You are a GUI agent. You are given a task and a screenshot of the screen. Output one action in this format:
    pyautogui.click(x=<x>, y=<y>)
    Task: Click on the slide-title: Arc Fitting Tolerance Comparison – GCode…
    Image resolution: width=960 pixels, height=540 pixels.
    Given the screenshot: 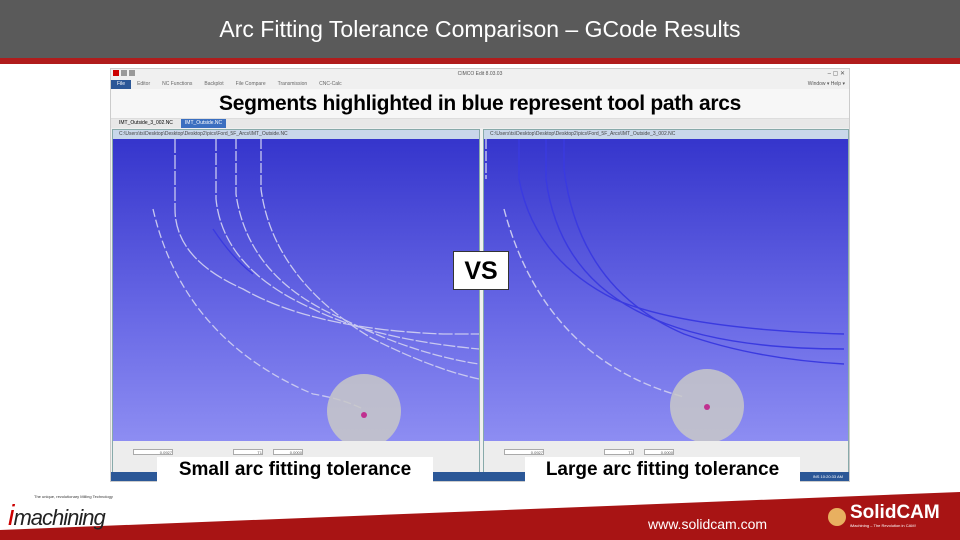 What is the action you would take?
    pyautogui.click(x=480, y=29)
    